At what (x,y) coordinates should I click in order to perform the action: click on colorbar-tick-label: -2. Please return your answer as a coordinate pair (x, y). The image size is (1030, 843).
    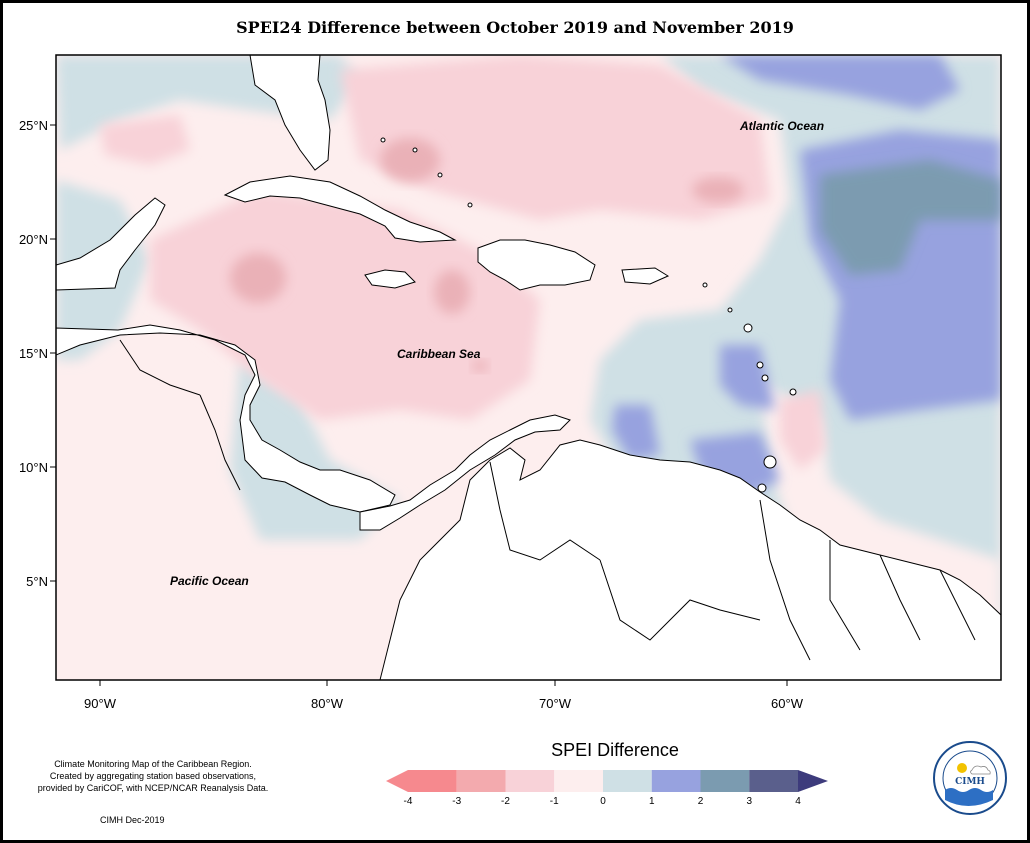
    Looking at the image, I should click on (505, 801).